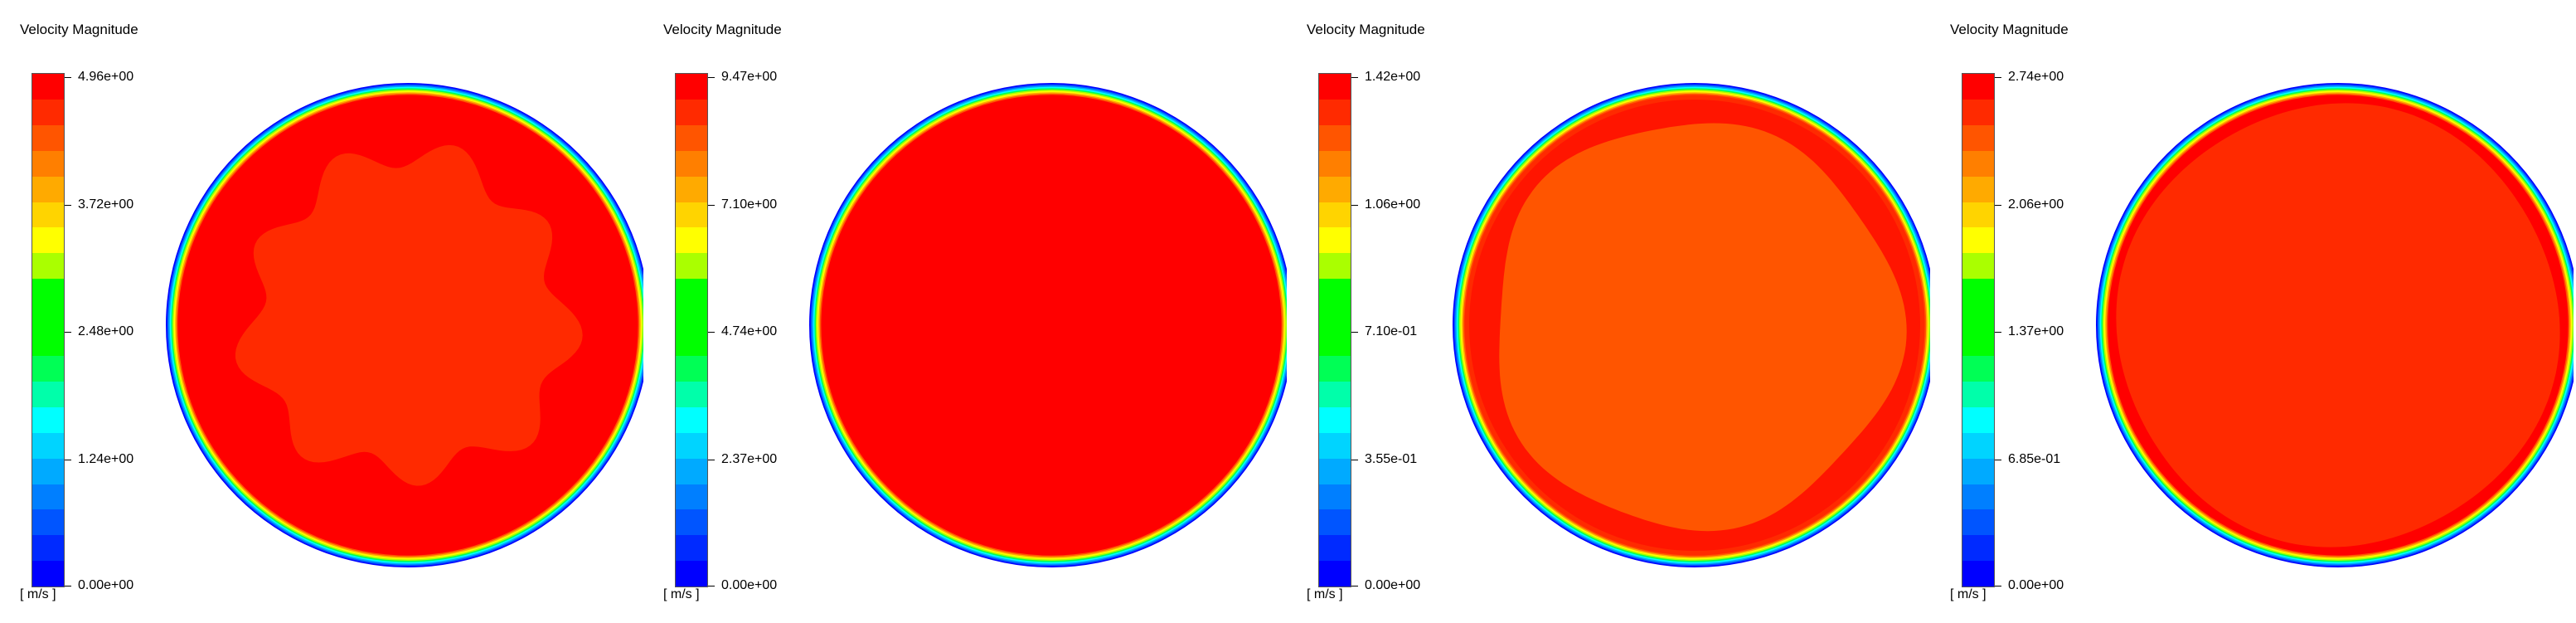 The height and width of the screenshot is (623, 2576). What do you see at coordinates (749, 77) in the screenshot?
I see `legend-tick-max: 9.47e+00` at bounding box center [749, 77].